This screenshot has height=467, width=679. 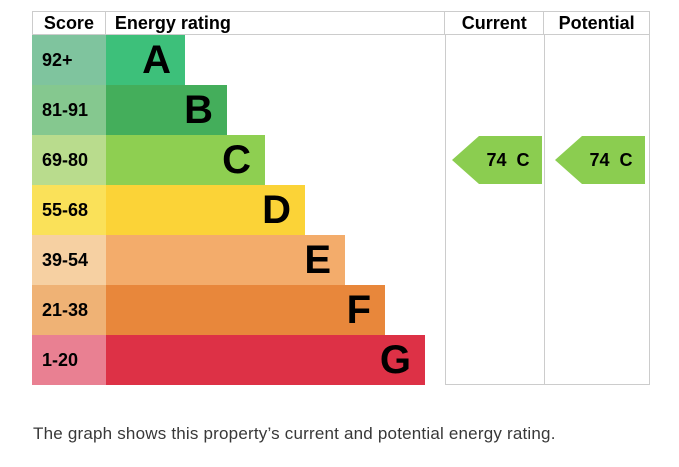 What do you see at coordinates (341, 110) in the screenshot?
I see `band-row-b: 81-91 B` at bounding box center [341, 110].